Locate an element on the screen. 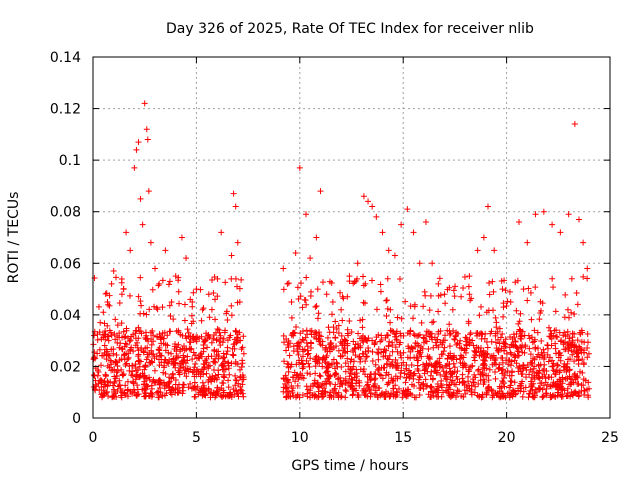 This screenshot has height=480, width=640. y-tick-label: 0.04 is located at coordinates (65, 316).